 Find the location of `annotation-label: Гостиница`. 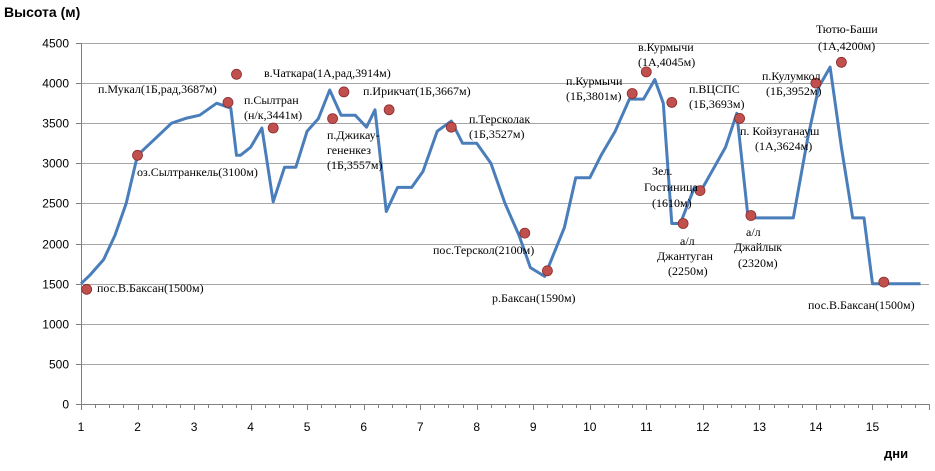

annotation-label: Гостиница is located at coordinates (671, 187).